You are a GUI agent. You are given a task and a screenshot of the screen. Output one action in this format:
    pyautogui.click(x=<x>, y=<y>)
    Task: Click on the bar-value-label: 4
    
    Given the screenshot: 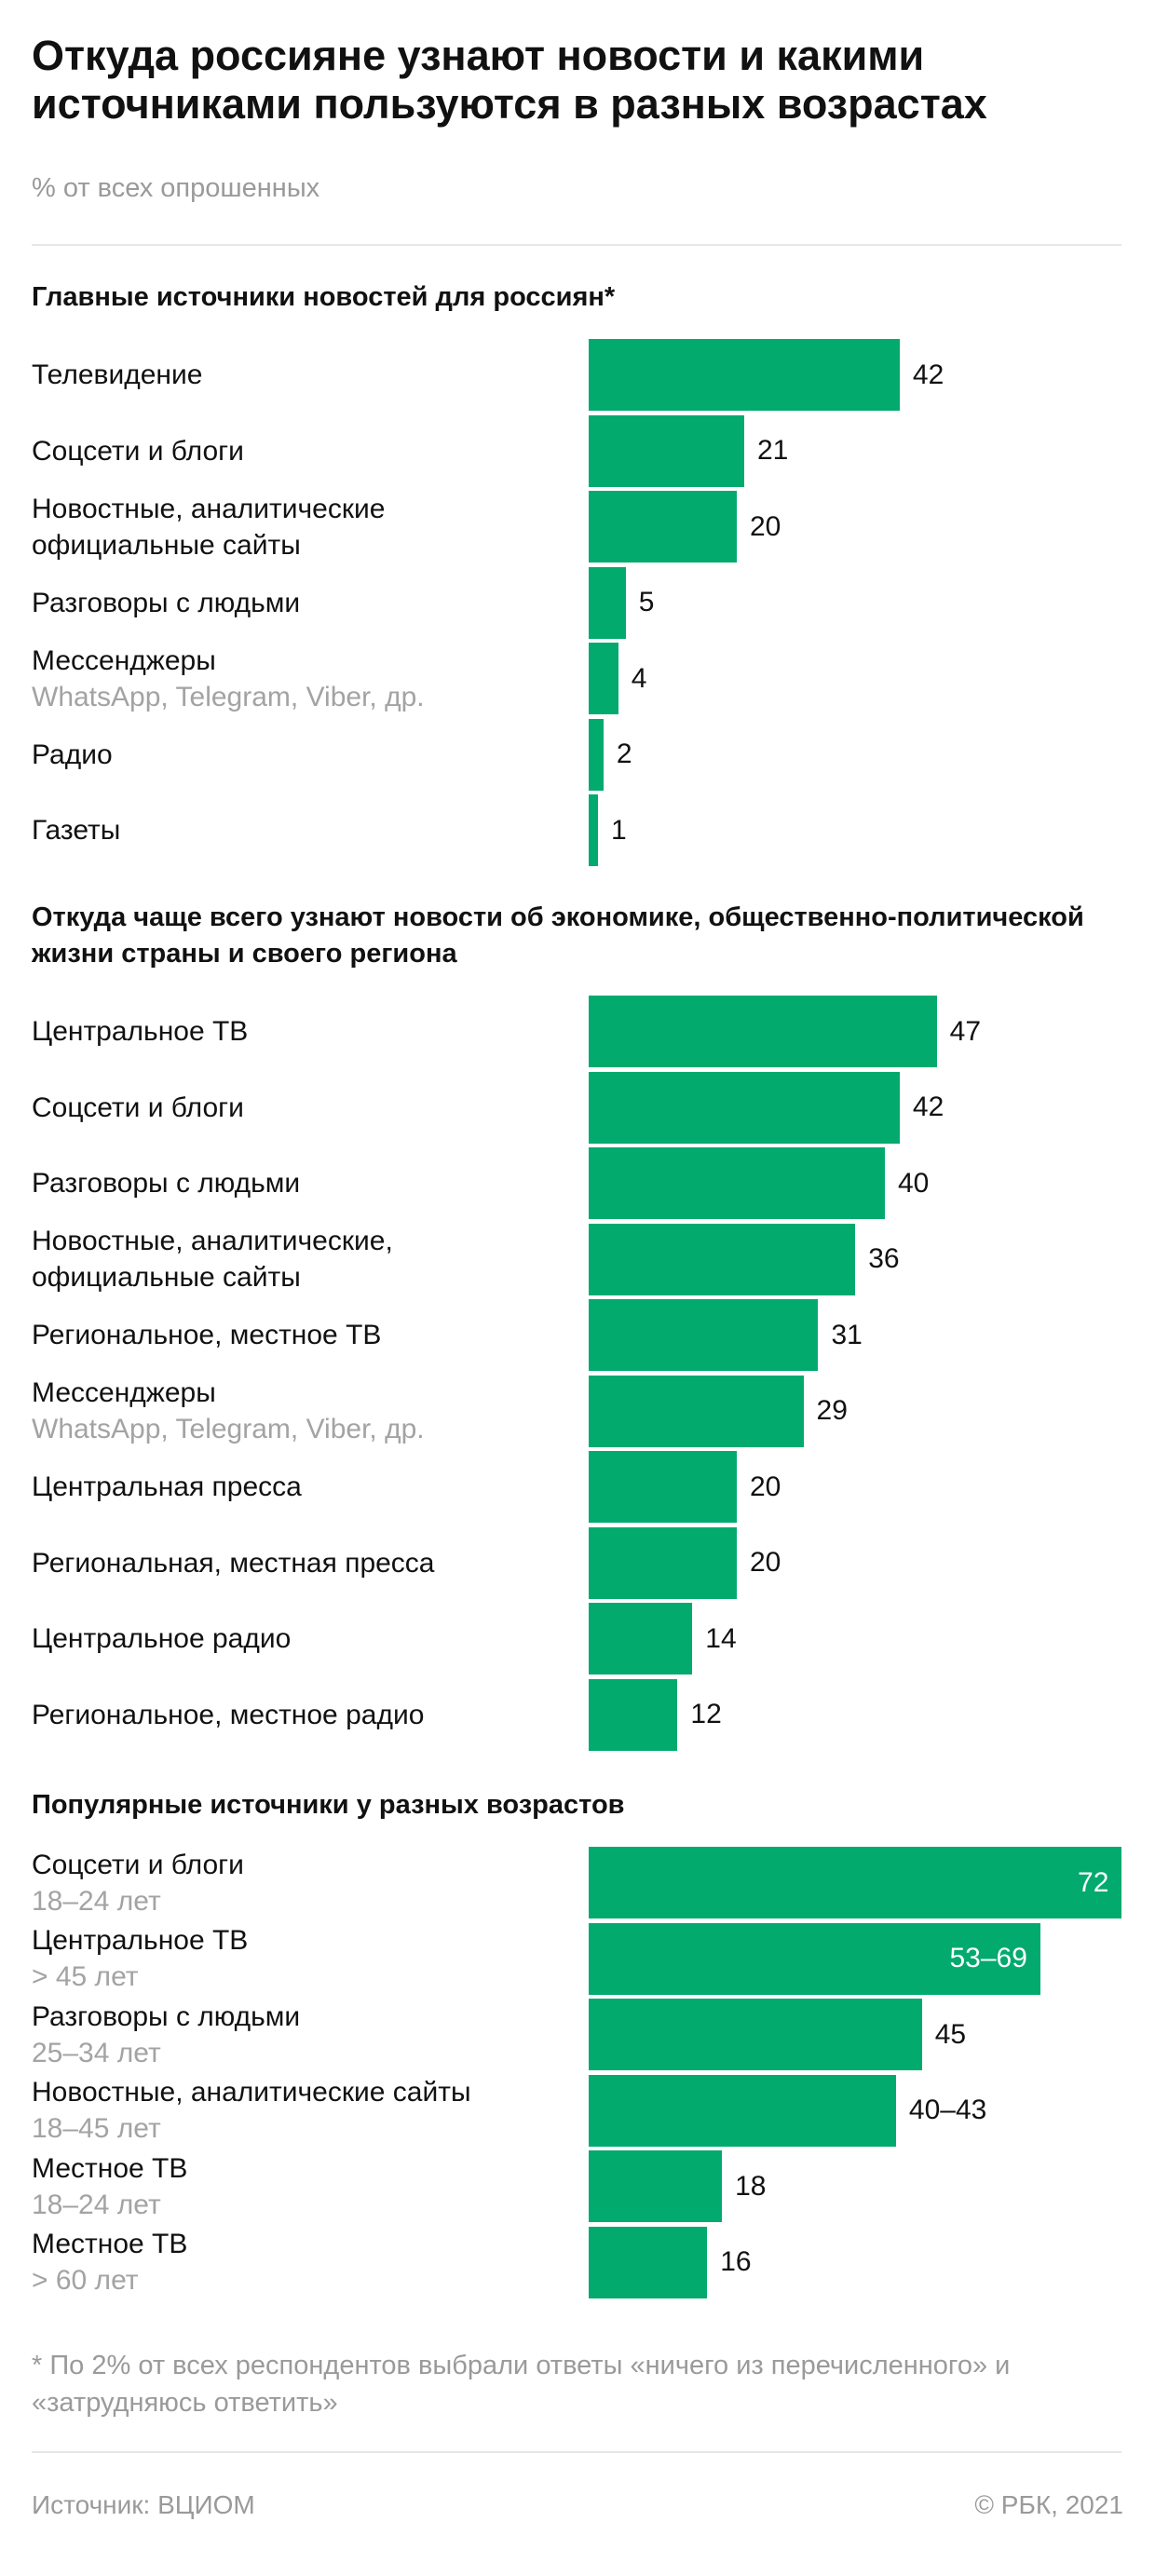 What is the action you would take?
    pyautogui.click(x=639, y=678)
    